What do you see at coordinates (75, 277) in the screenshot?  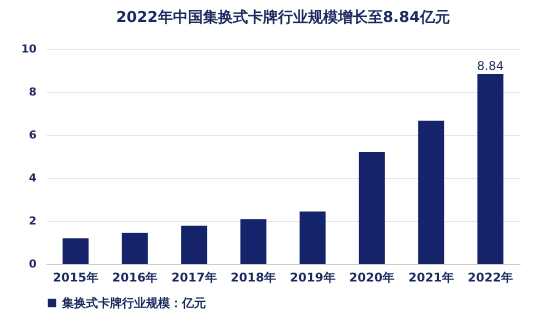 I see `x-tick-label: 2015年` at bounding box center [75, 277].